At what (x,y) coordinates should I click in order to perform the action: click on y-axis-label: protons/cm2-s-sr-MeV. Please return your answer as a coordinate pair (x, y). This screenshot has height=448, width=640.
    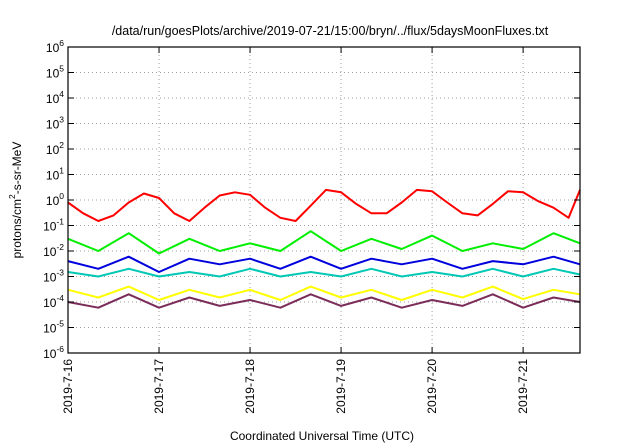
    Looking at the image, I should click on (15, 200).